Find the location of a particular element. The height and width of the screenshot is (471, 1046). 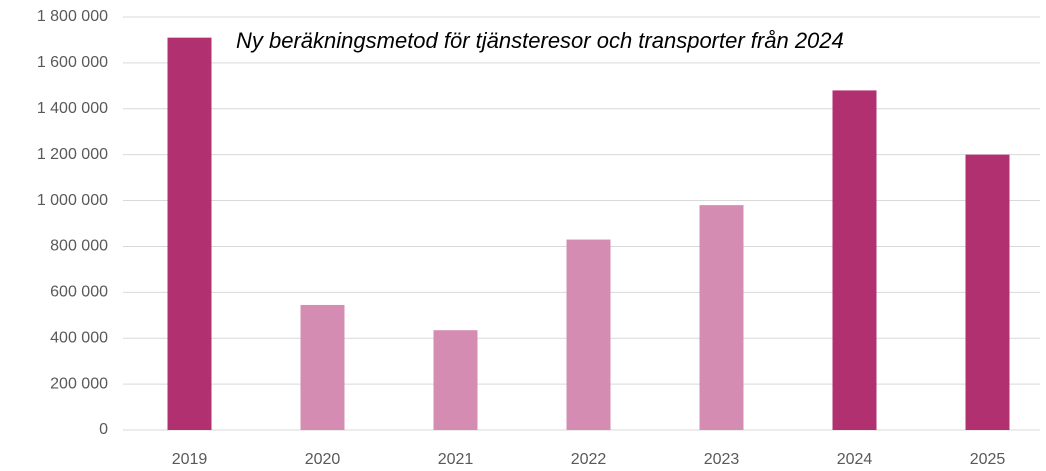

x-tick-label: 2020 is located at coordinates (323, 459).